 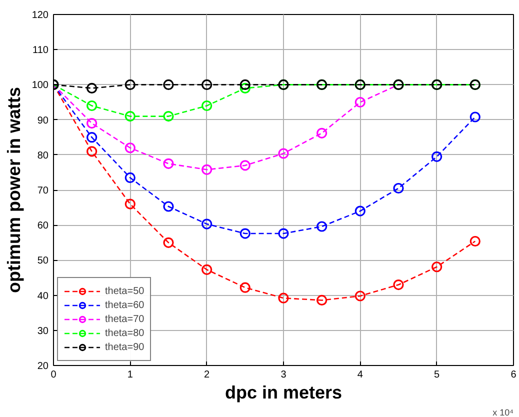 What do you see at coordinates (53, 375) in the screenshot?
I see `x-tick-label: 0` at bounding box center [53, 375].